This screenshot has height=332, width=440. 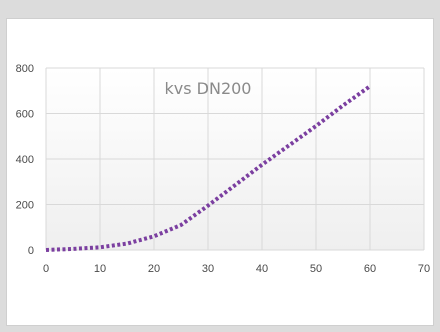 What do you see at coordinates (25, 160) in the screenshot?
I see `y-tick-label: 400` at bounding box center [25, 160].